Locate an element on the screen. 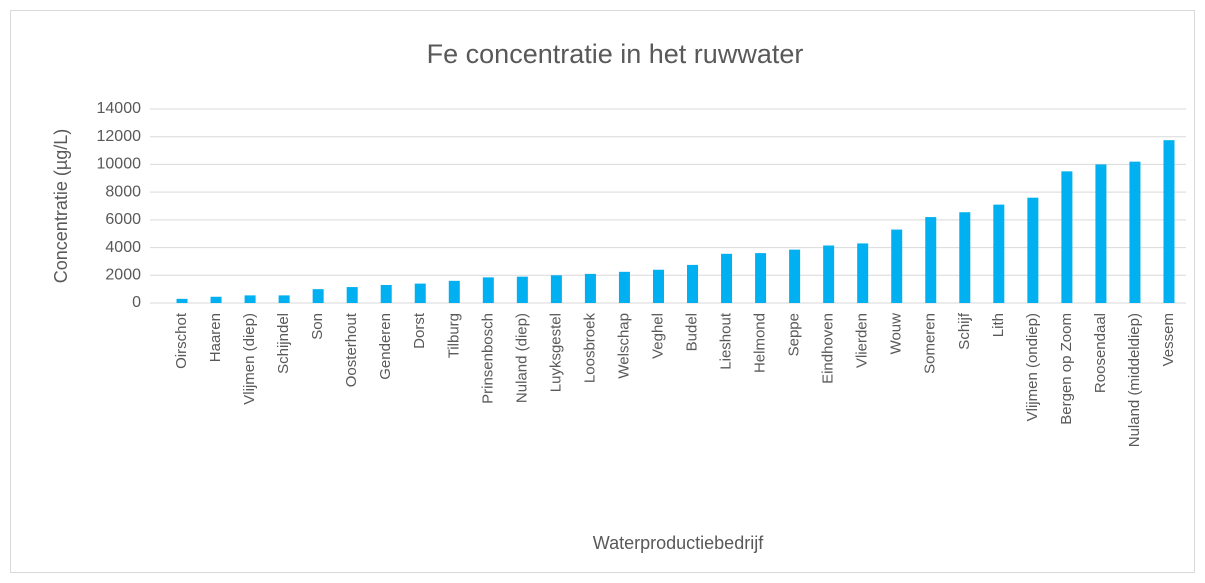  x-tick-label: Lith is located at coordinates (998, 325).